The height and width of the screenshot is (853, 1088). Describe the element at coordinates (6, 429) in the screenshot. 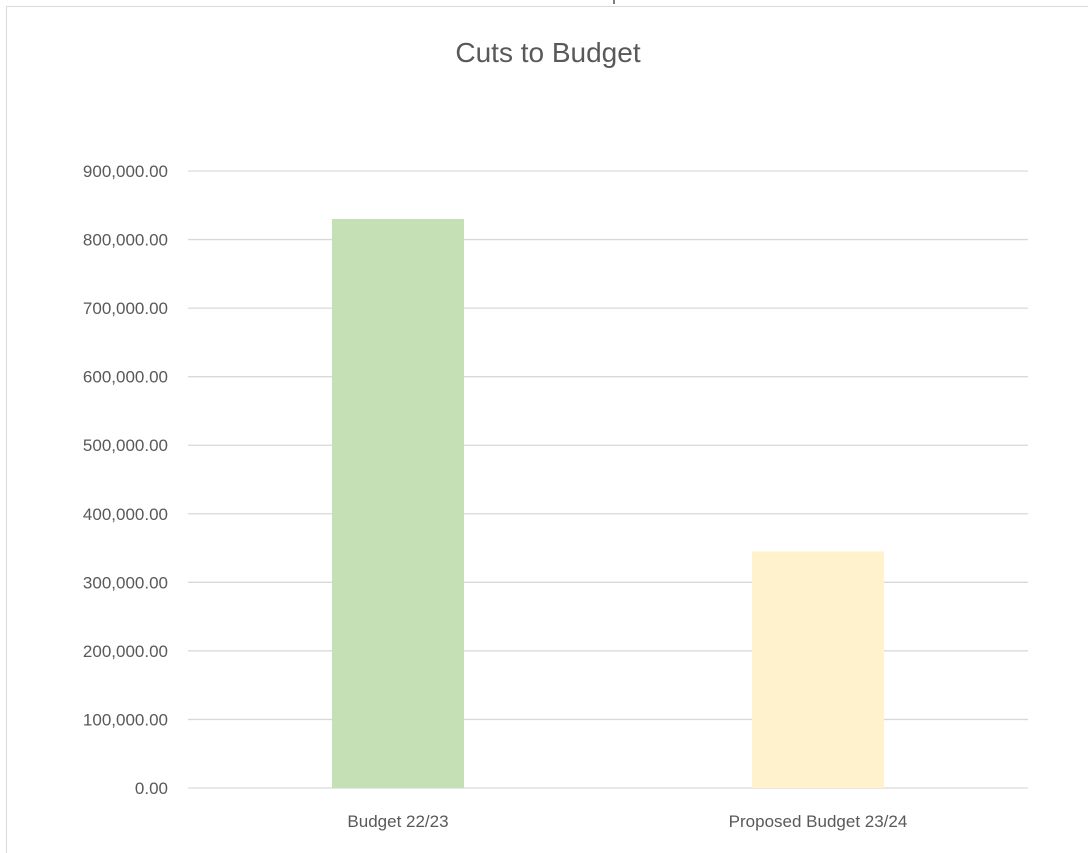

I see `frame-border-left` at that location.